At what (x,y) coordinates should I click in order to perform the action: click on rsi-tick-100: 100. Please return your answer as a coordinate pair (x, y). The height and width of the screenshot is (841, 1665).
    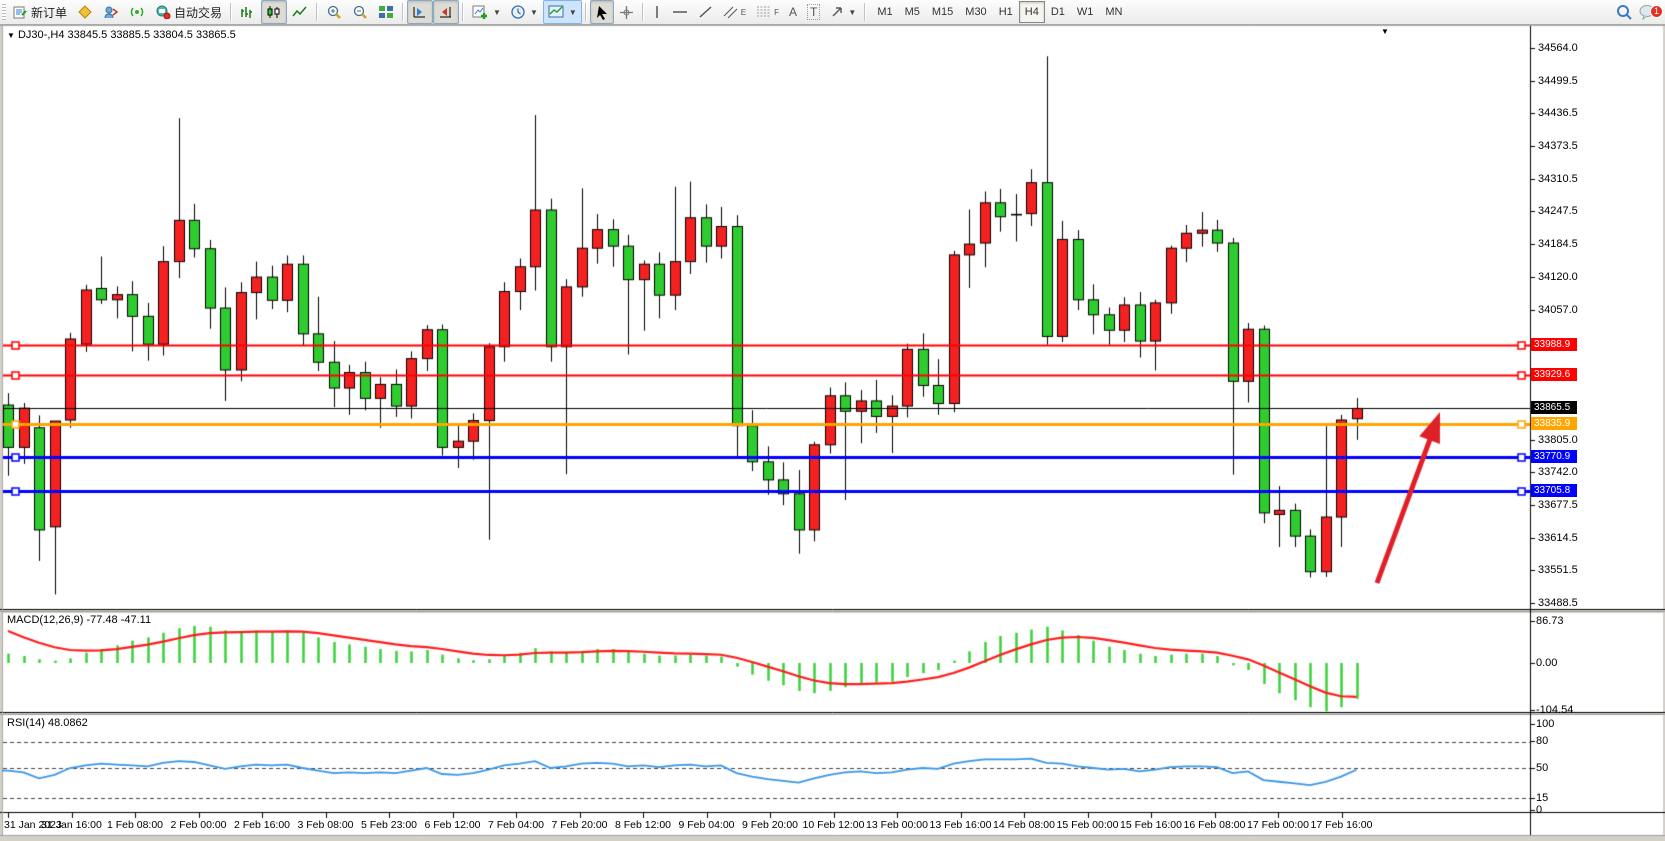
    Looking at the image, I should click on (1545, 724).